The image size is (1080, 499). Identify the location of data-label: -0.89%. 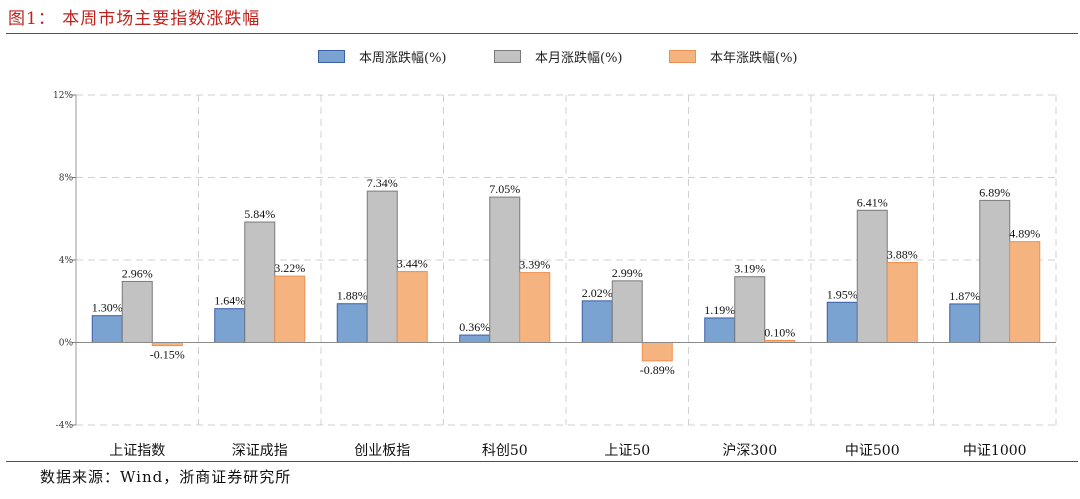
(657, 370).